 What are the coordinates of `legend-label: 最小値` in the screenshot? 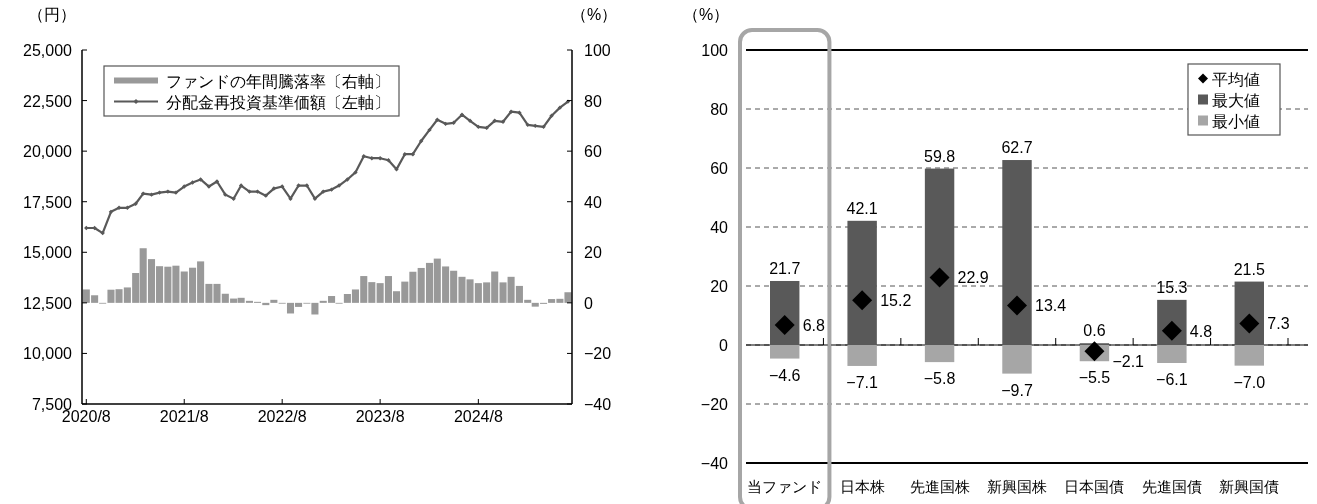 It's located at (1236, 121).